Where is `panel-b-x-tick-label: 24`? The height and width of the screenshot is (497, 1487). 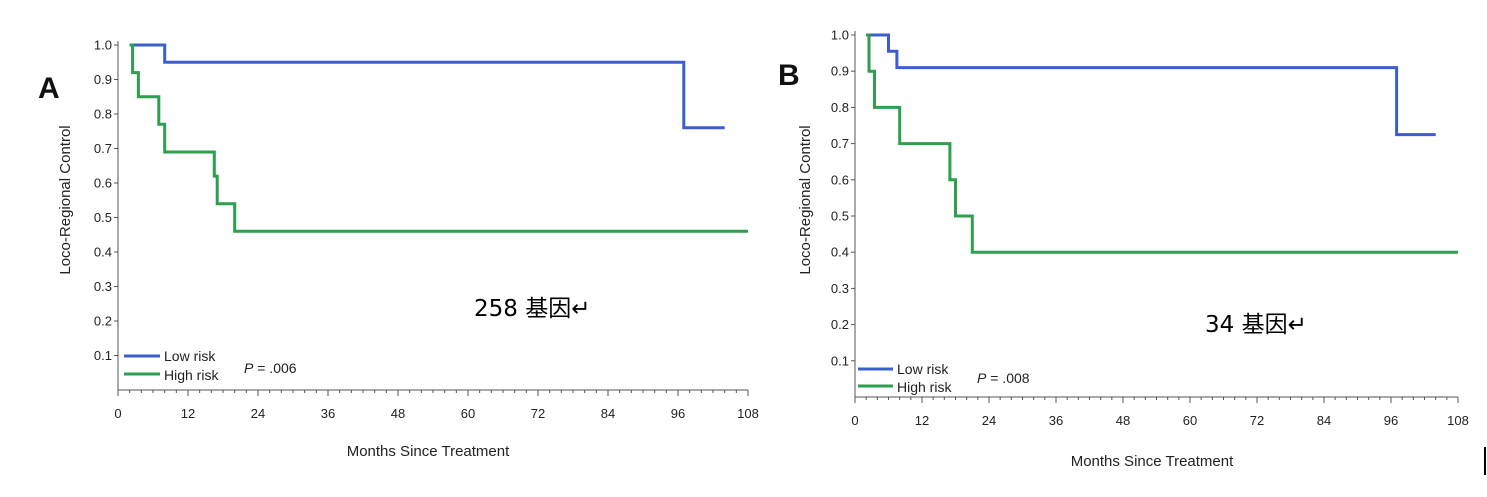
panel-b-x-tick-label: 24 is located at coordinates (989, 420).